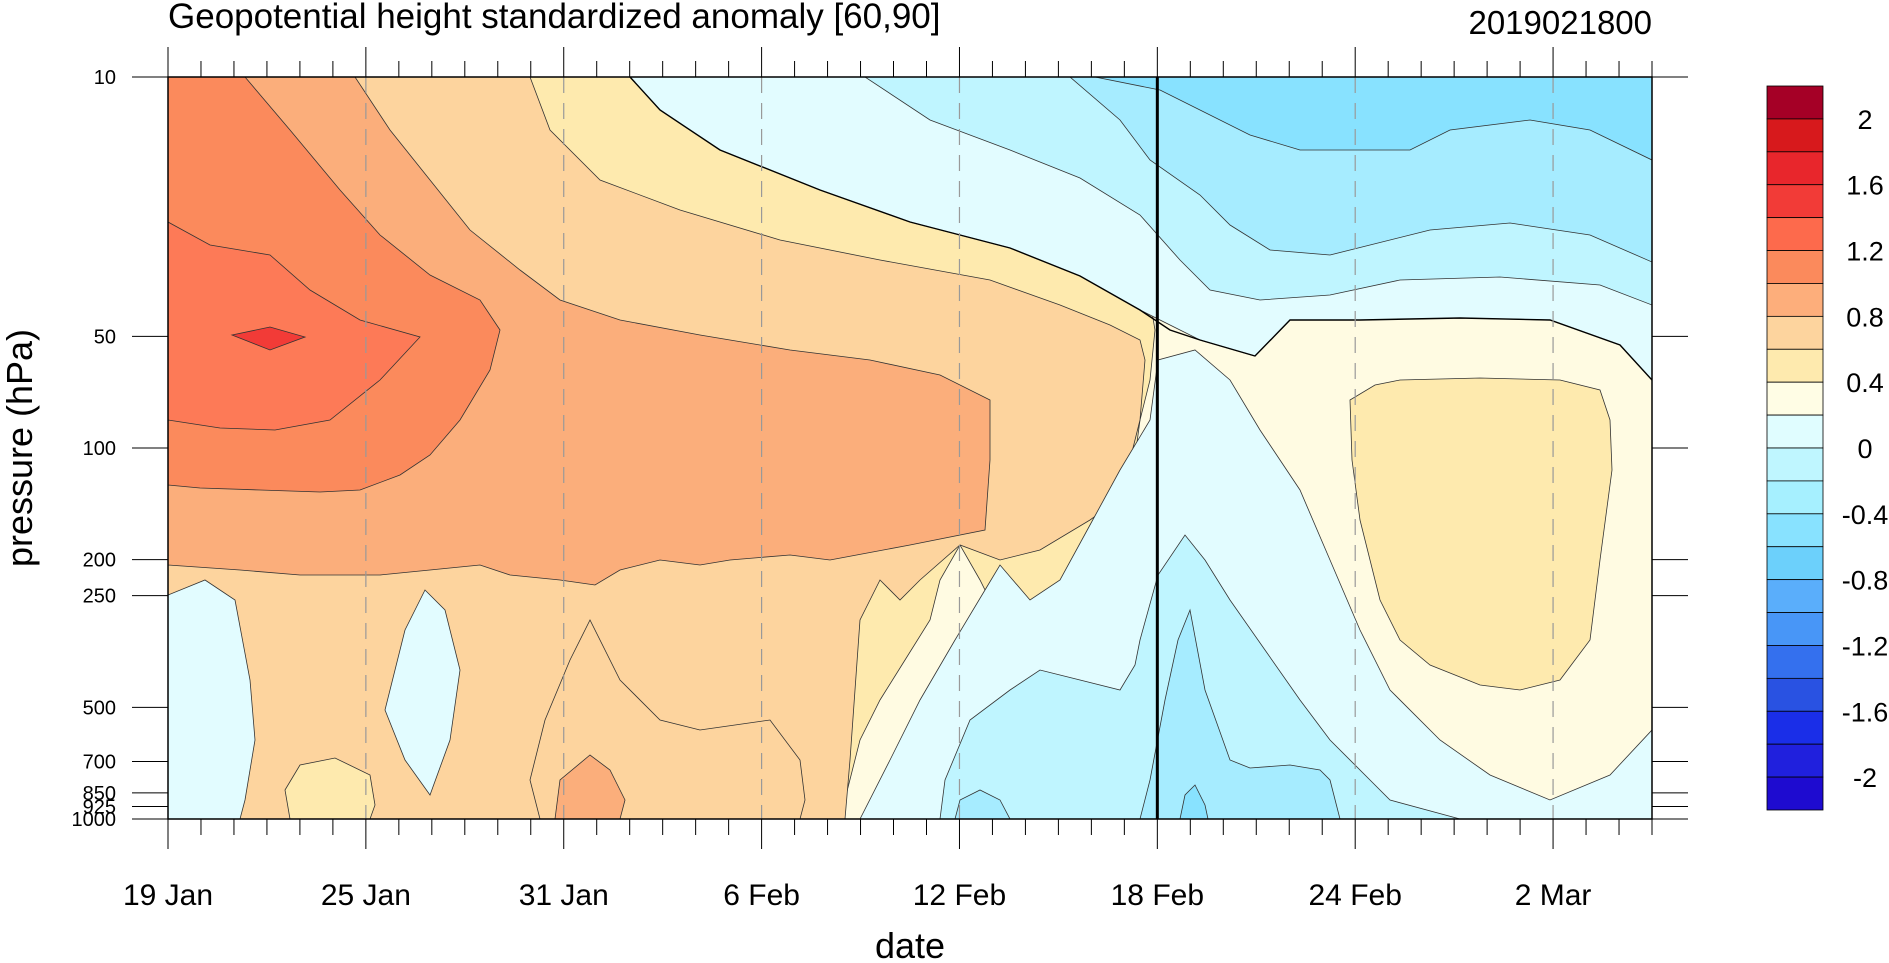  What do you see at coordinates (1865, 383) in the screenshot?
I see `colorbar-label: 0.4` at bounding box center [1865, 383].